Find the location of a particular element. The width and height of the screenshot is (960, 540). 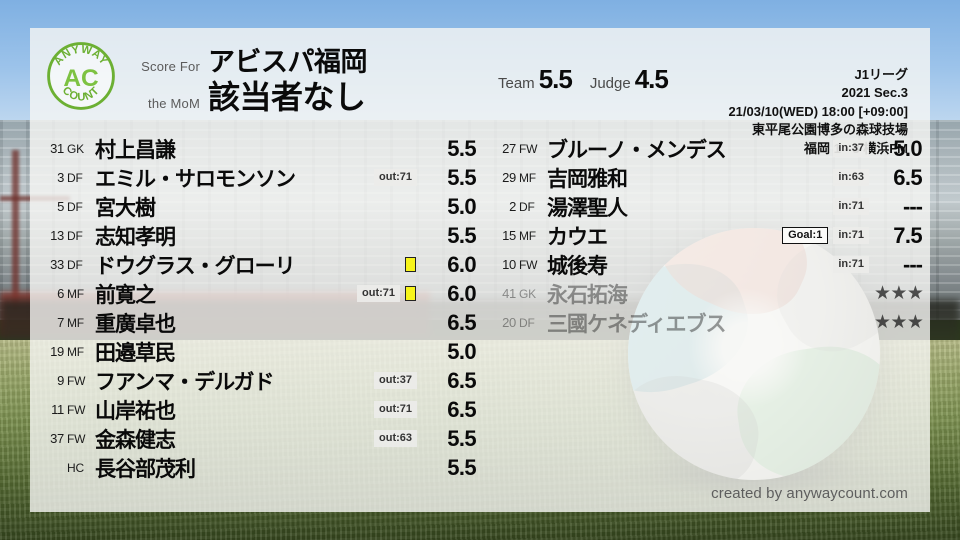

player-row: 33 DF ドウグラス・グローリ 6.0 is located at coordinates (257, 264).